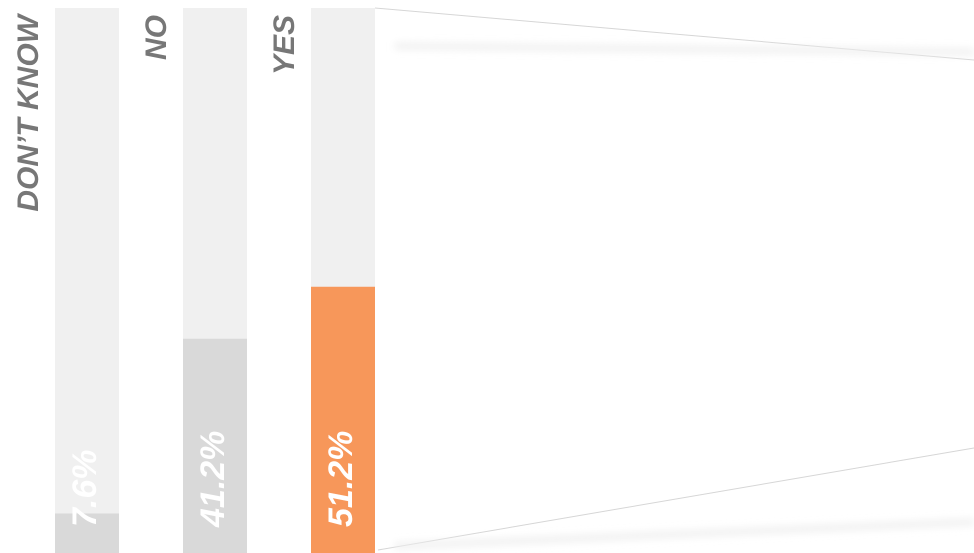 The height and width of the screenshot is (553, 974). What do you see at coordinates (28, 111) in the screenshot?
I see `category-label: DON’T KNOW` at bounding box center [28, 111].